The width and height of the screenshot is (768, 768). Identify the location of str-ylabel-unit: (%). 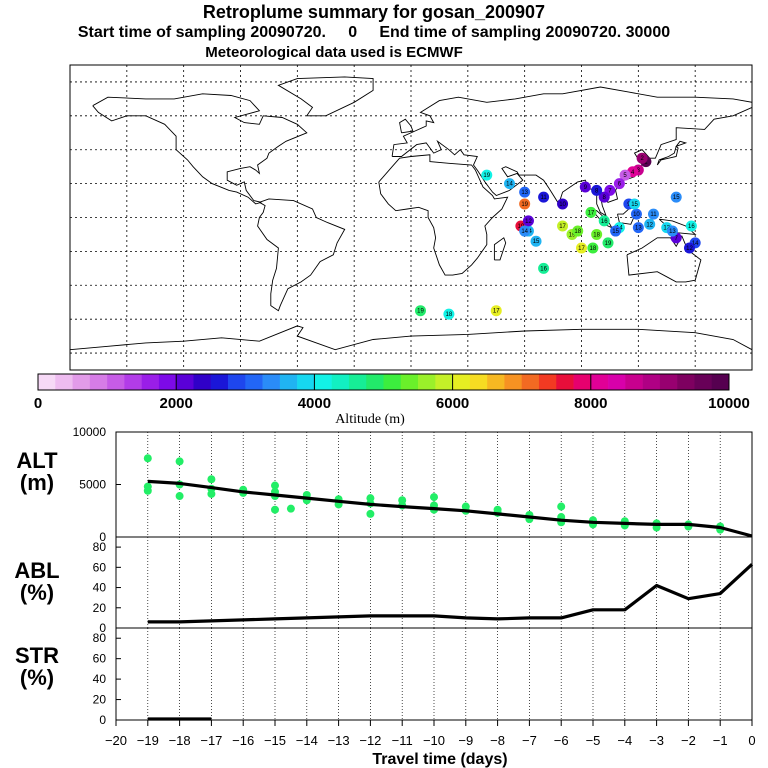
(37, 677).